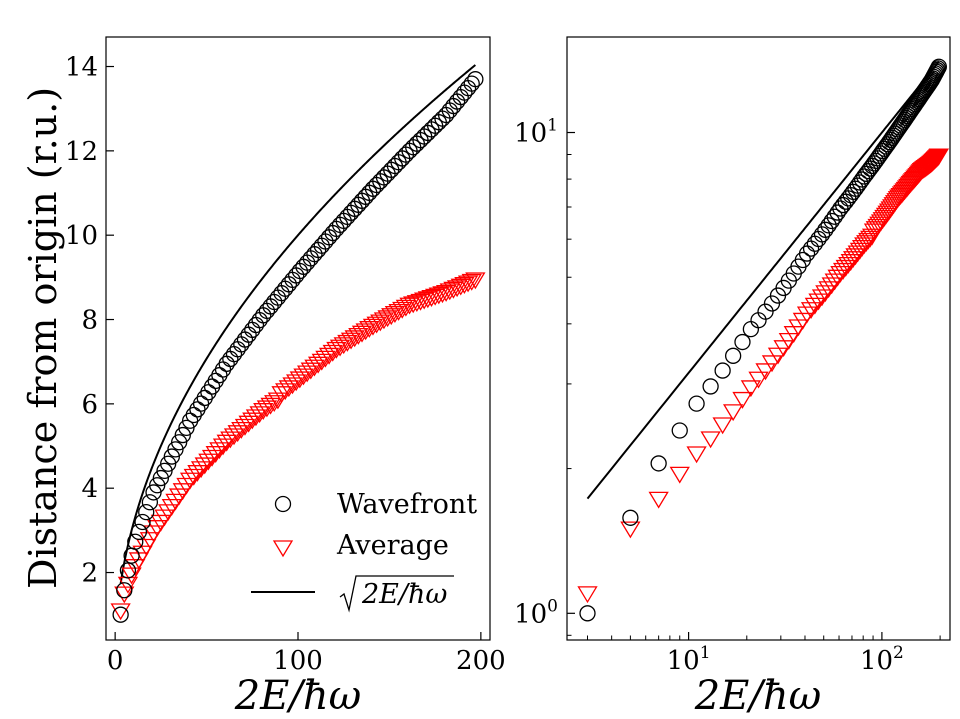 This screenshot has width=960, height=719. I want to click on y-tick-label: 6, so click(89, 405).